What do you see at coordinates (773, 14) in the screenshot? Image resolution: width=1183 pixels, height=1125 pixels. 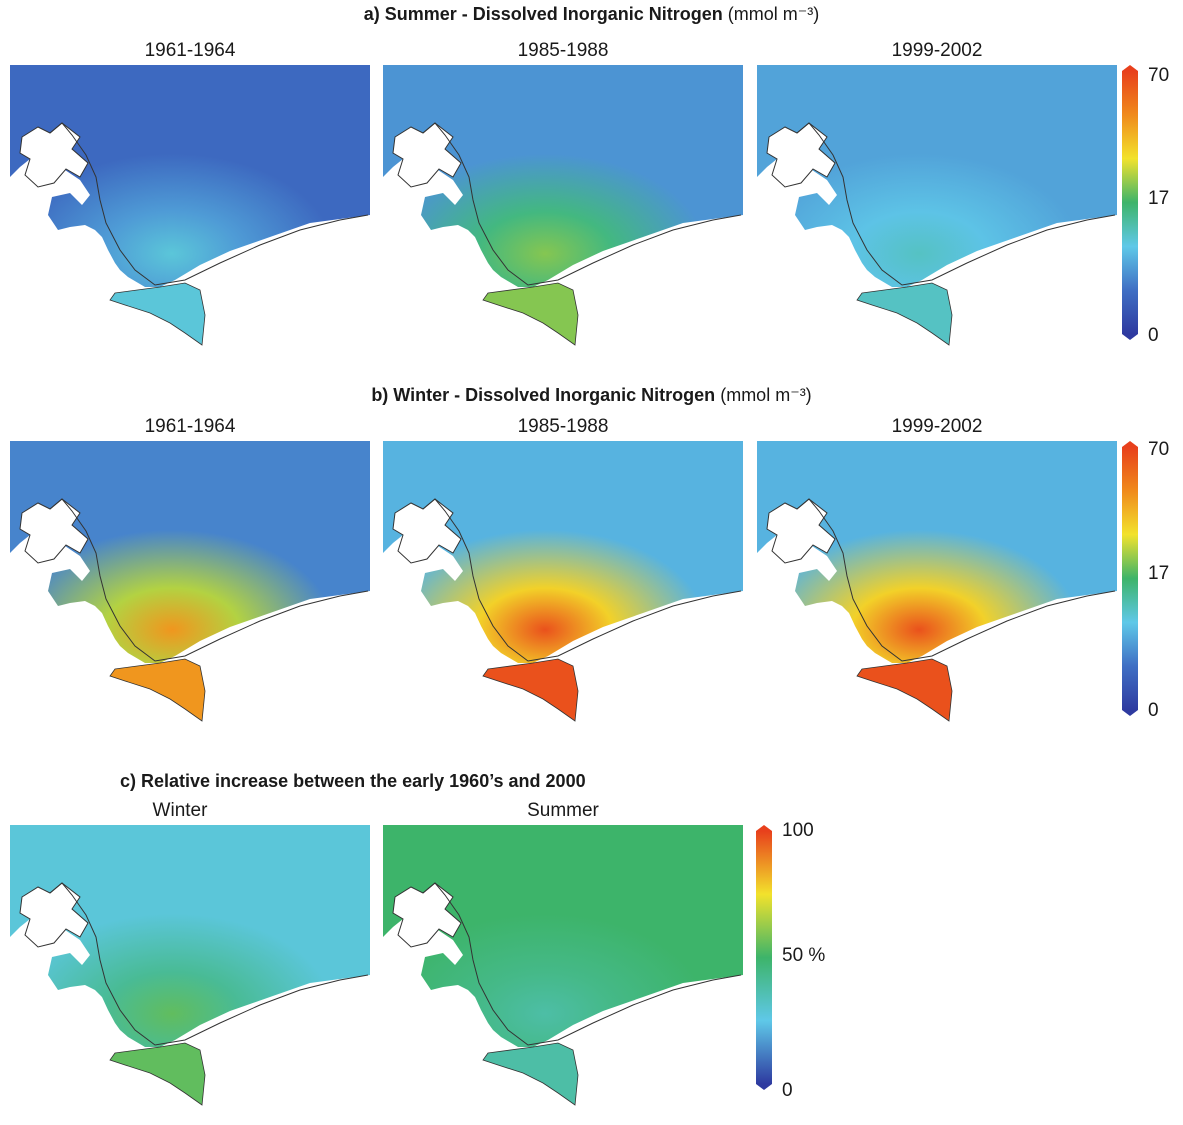 I see `section-a-title-unit: (mmol m⁻³)` at bounding box center [773, 14].